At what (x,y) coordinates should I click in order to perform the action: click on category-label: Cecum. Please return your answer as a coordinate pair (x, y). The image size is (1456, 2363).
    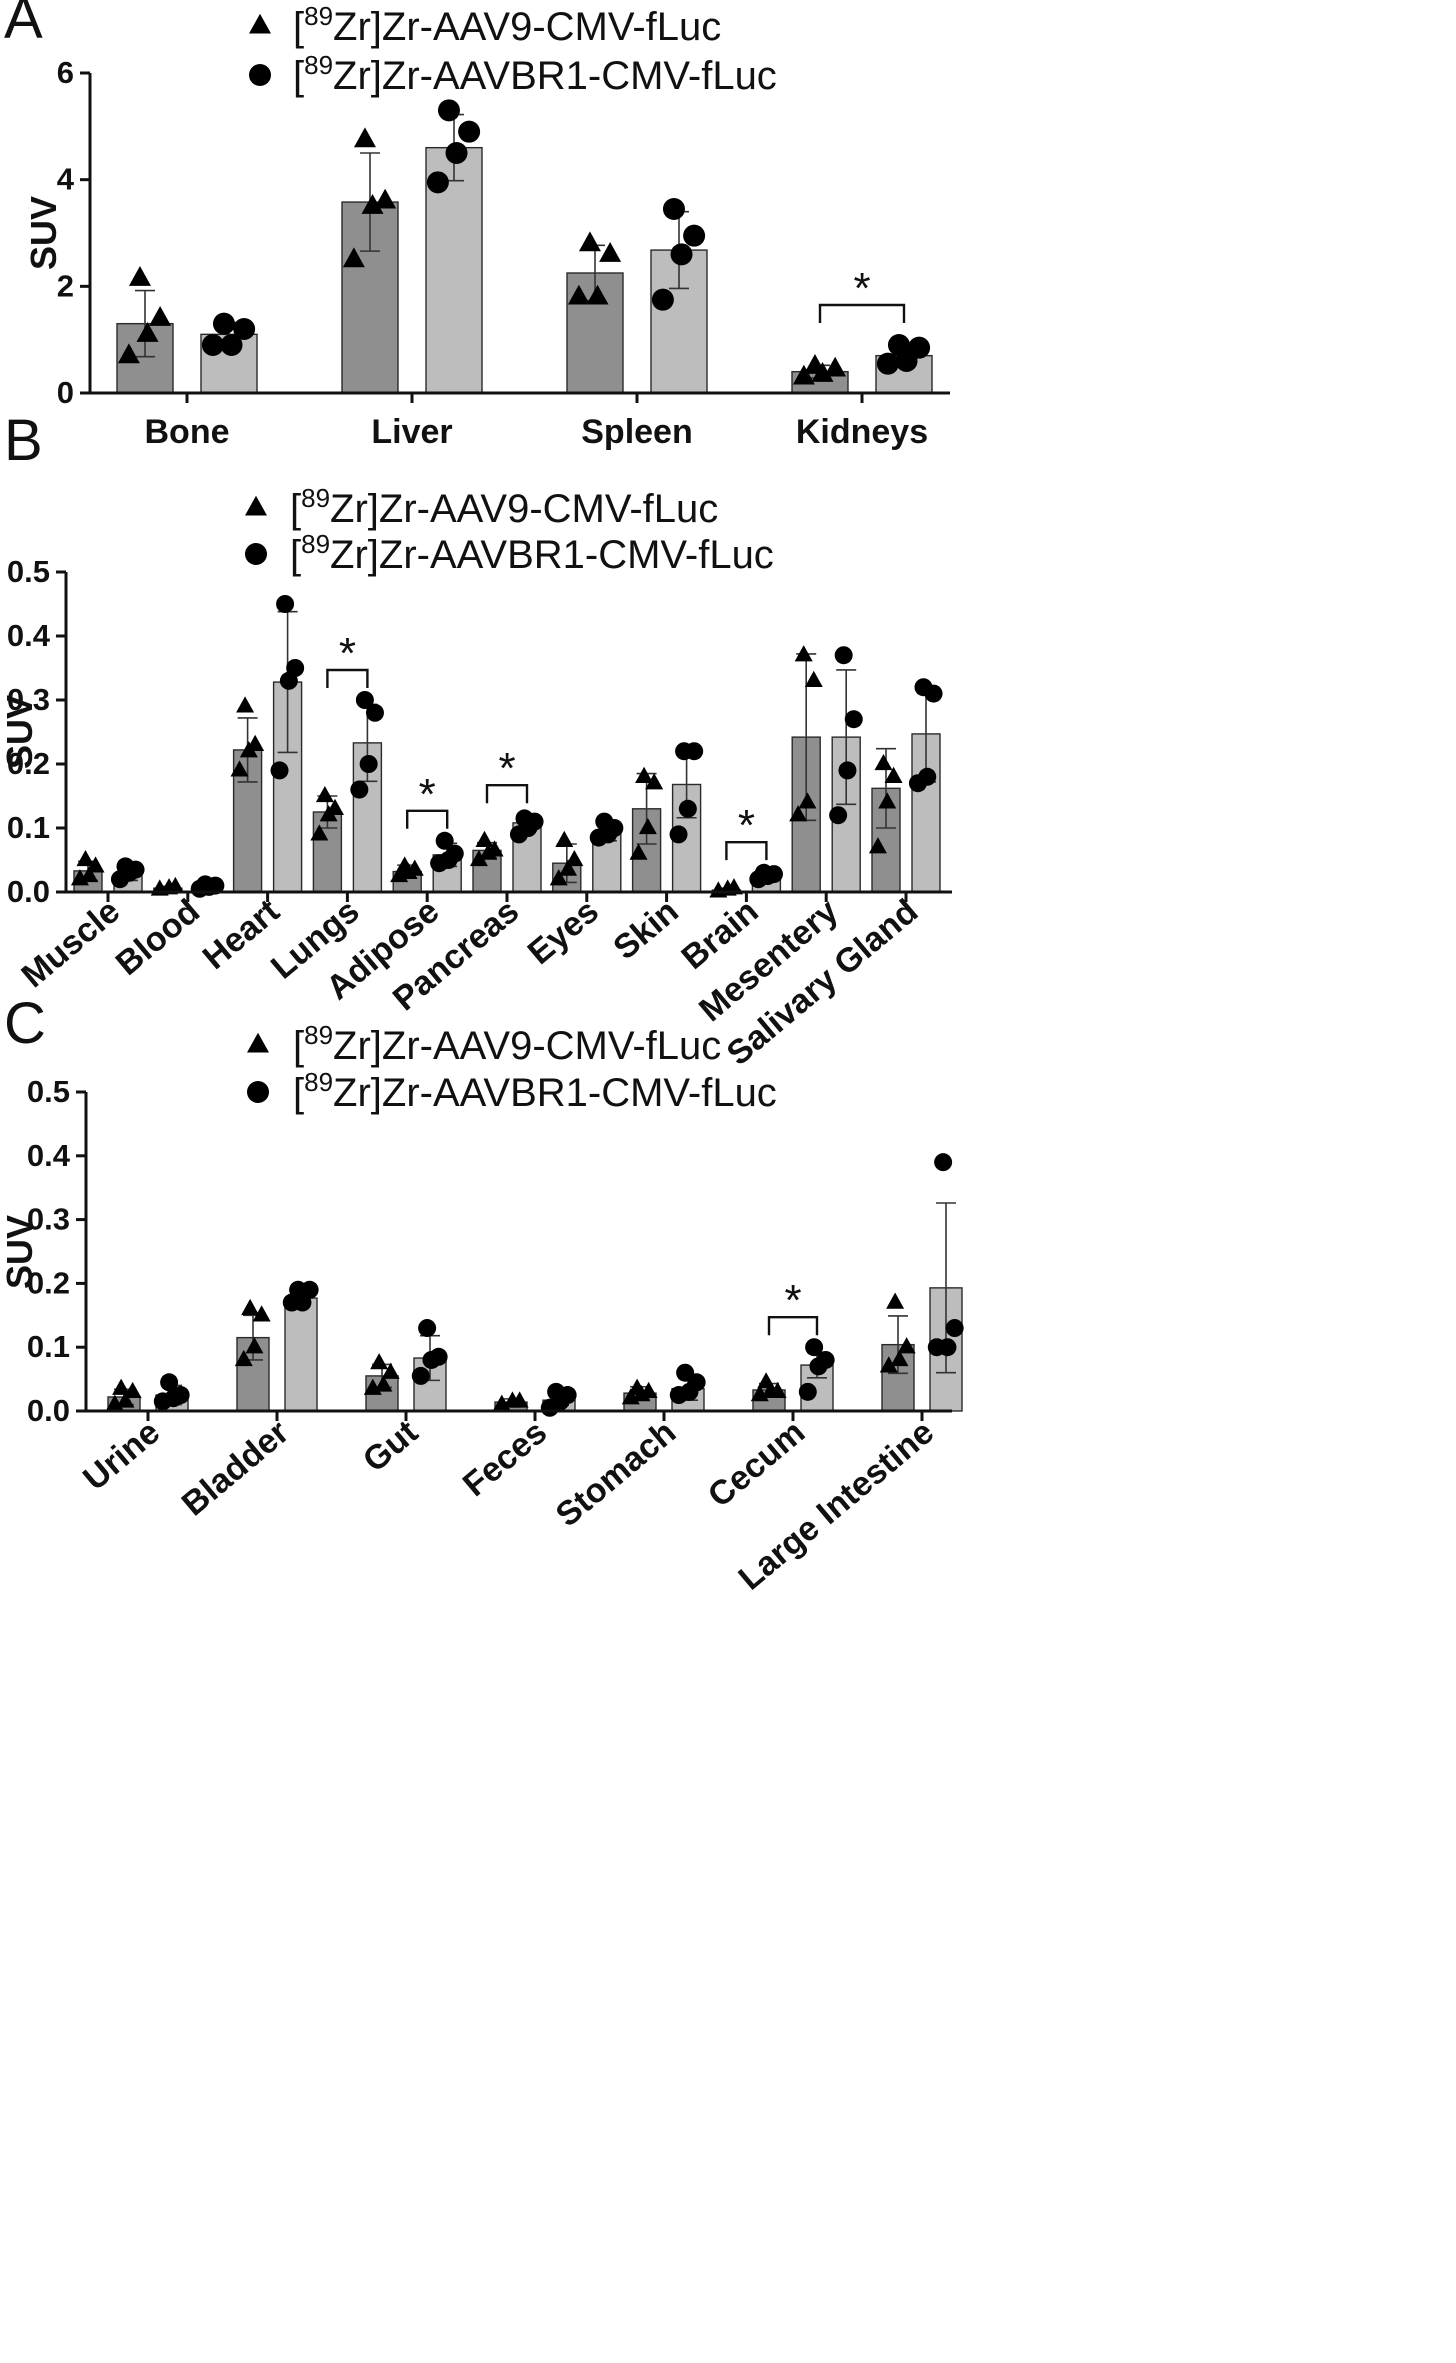
    Looking at the image, I should click on (756, 1464).